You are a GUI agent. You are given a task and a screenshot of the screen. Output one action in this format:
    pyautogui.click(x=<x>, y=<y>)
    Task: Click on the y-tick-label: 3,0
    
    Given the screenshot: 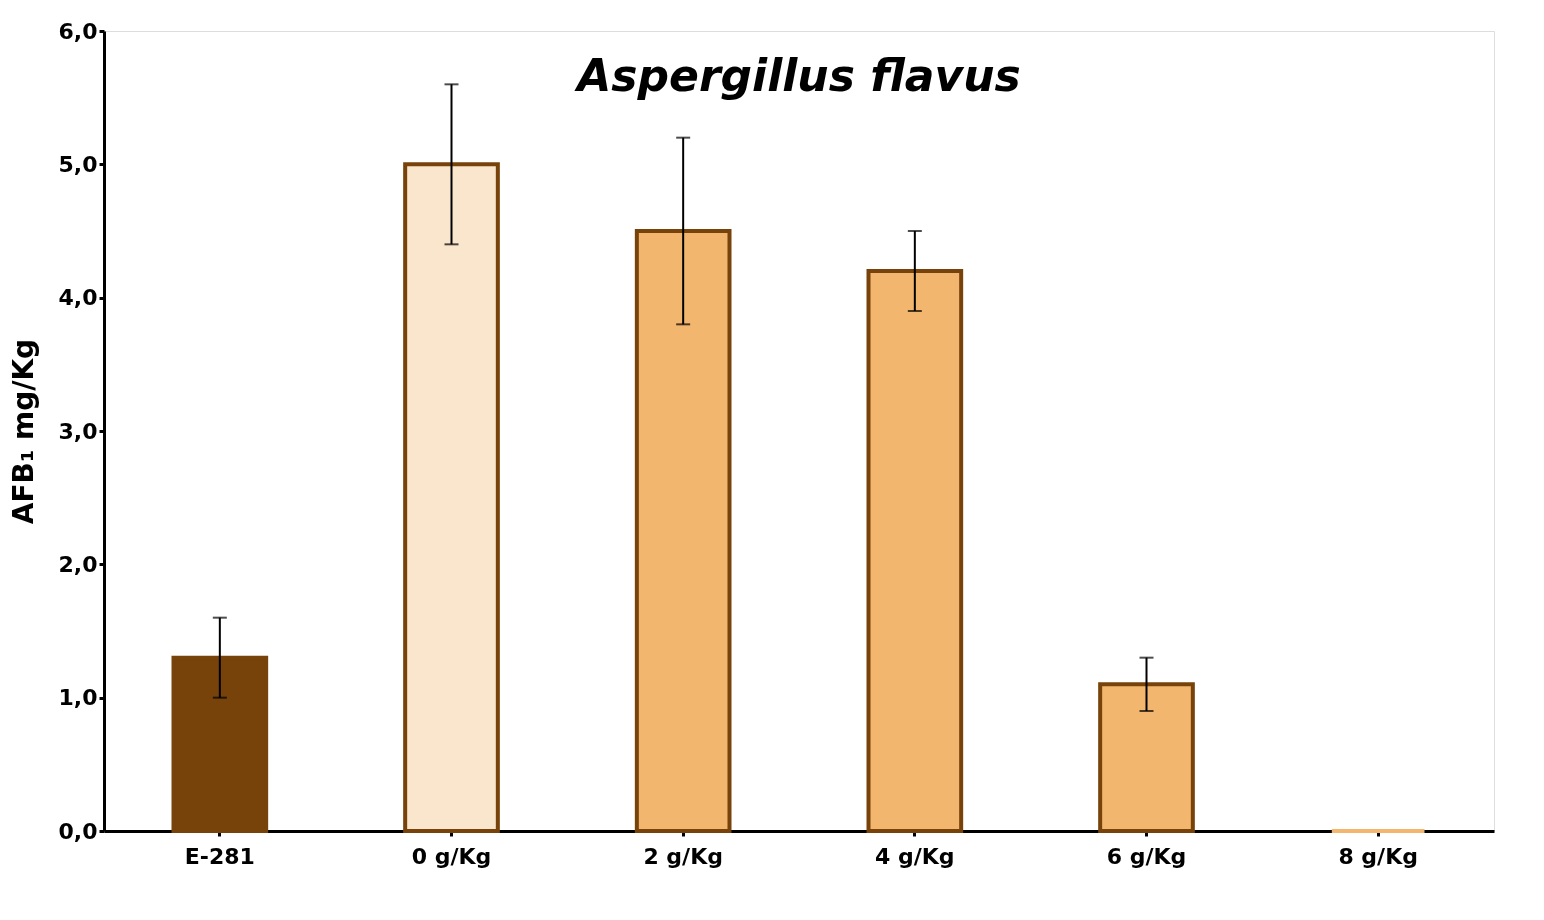 What is the action you would take?
    pyautogui.click(x=78, y=431)
    